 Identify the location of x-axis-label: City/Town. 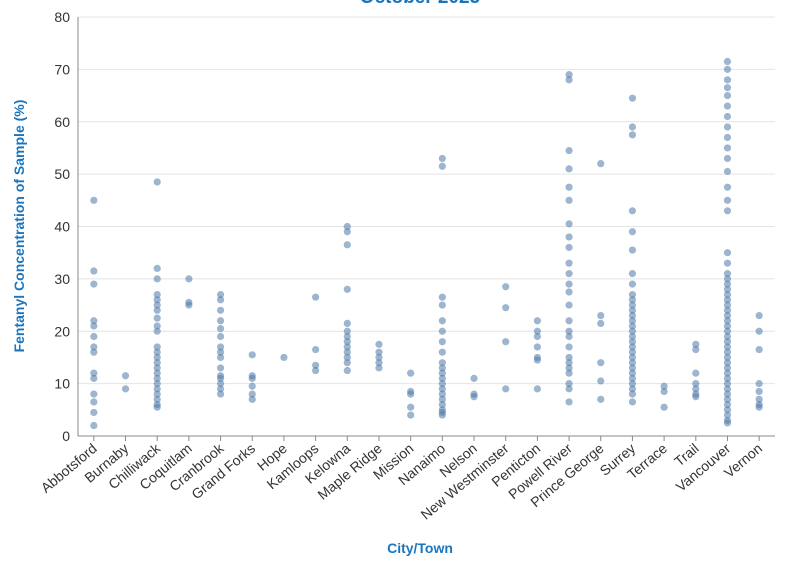
(420, 548).